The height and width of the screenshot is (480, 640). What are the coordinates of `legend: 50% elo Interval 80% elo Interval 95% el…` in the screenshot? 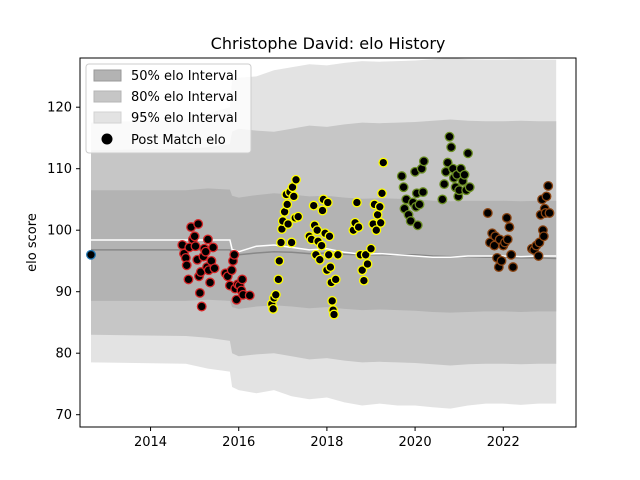 It's located at (168, 108).